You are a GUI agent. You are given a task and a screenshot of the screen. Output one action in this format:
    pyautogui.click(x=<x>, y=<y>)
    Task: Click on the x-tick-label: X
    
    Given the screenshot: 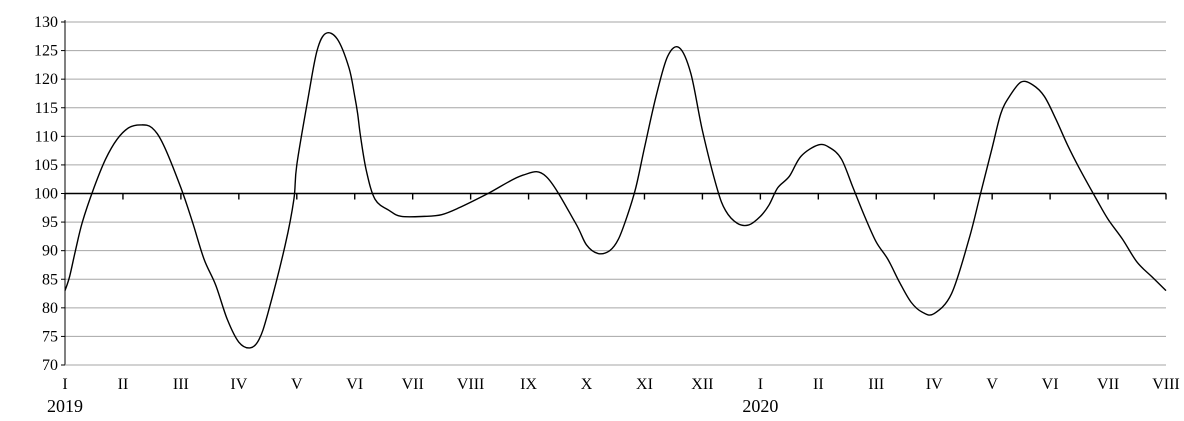 What is the action you would take?
    pyautogui.click(x=587, y=384)
    